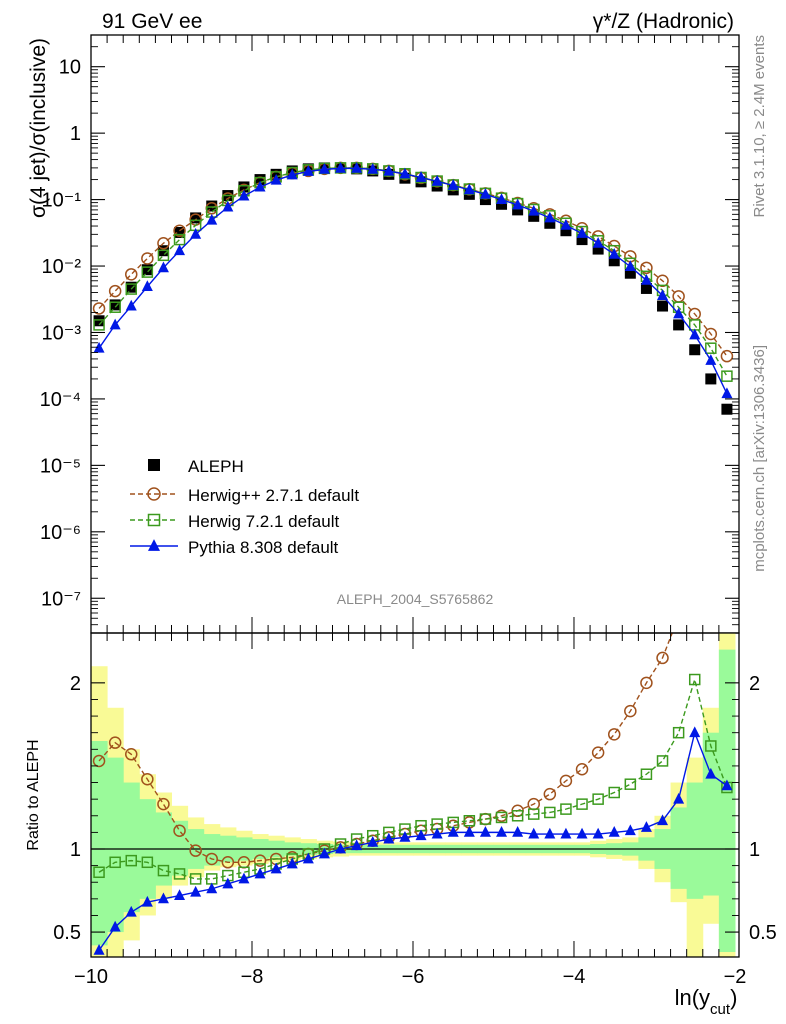 This screenshot has height=1024, width=786. I want to click on y-tick-label: 10, so click(70, 68).